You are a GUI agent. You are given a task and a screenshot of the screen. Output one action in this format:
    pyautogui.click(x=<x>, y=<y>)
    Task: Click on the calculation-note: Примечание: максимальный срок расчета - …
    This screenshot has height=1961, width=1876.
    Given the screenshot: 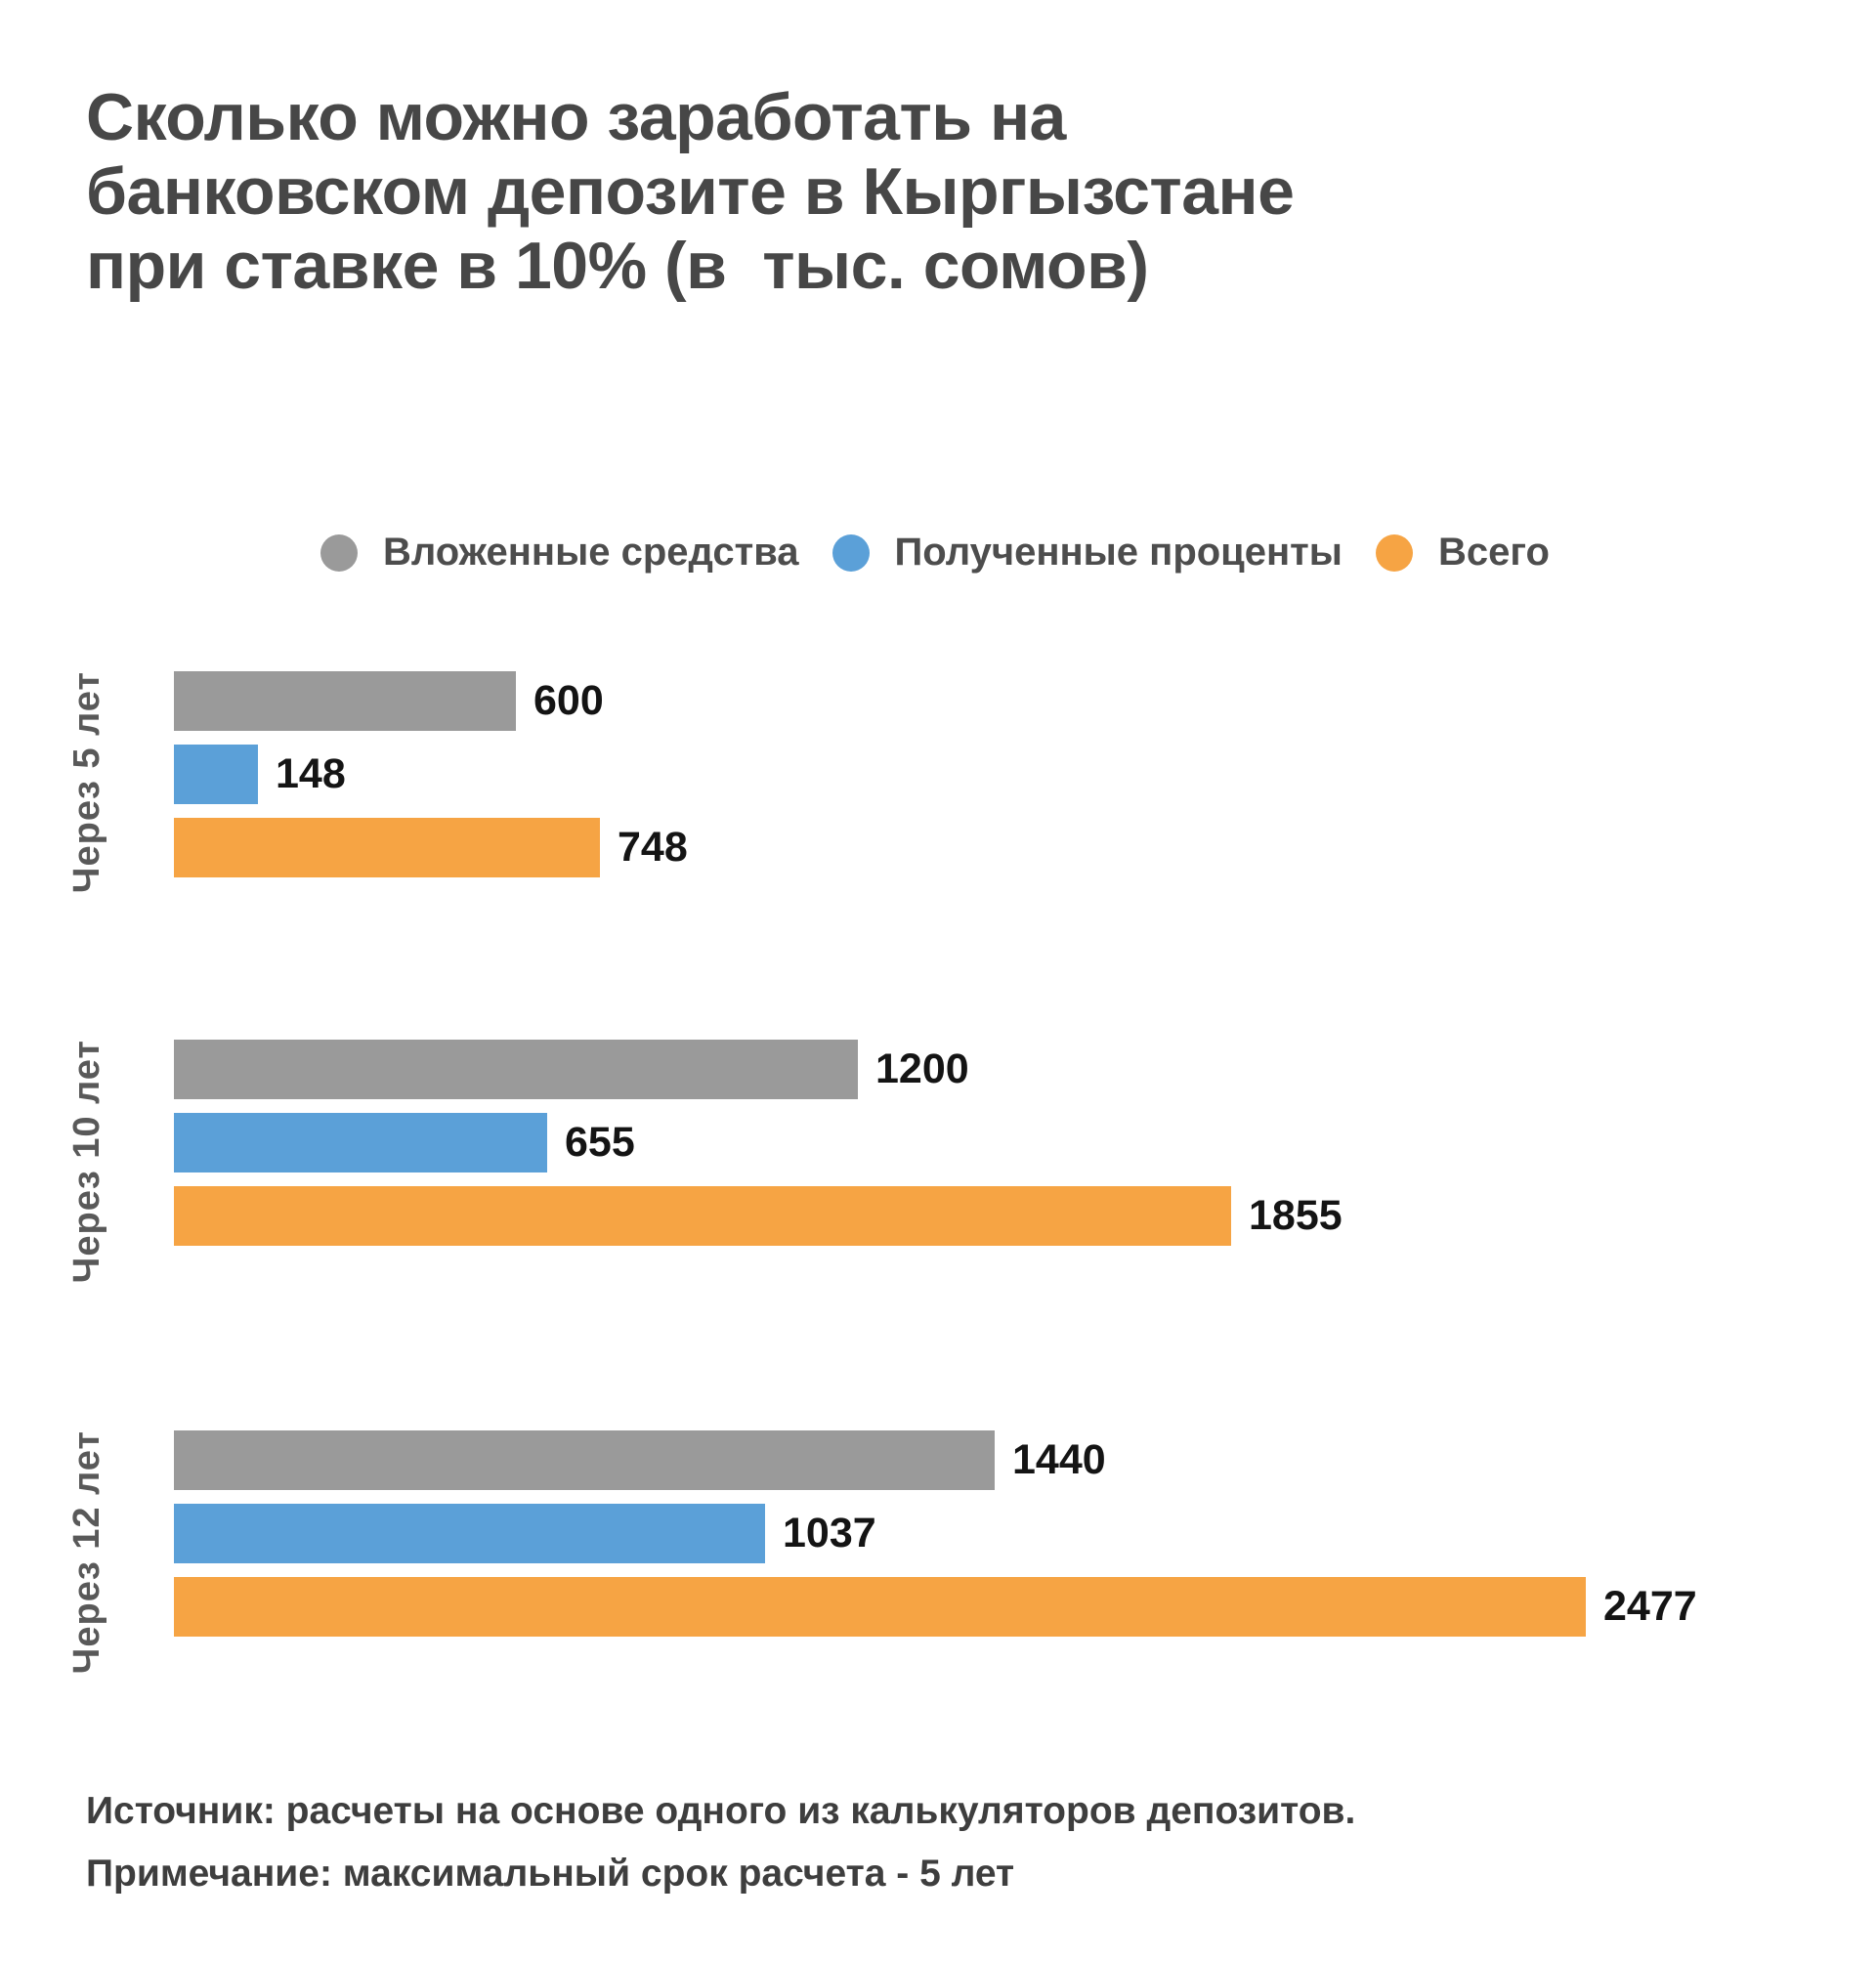 What is the action you would take?
    pyautogui.click(x=550, y=1874)
    